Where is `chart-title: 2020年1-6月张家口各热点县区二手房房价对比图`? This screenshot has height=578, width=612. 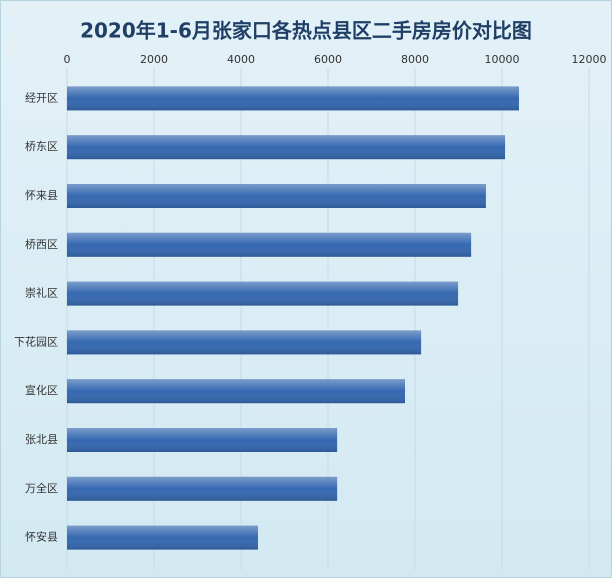
chart-title: 2020年1-6月张家口各热点县区二手房房价对比图 is located at coordinates (306, 31).